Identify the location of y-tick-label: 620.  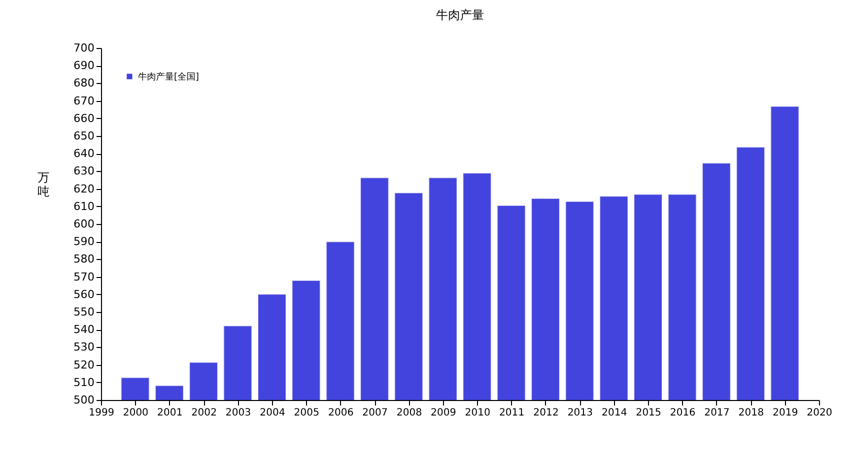
(84, 189).